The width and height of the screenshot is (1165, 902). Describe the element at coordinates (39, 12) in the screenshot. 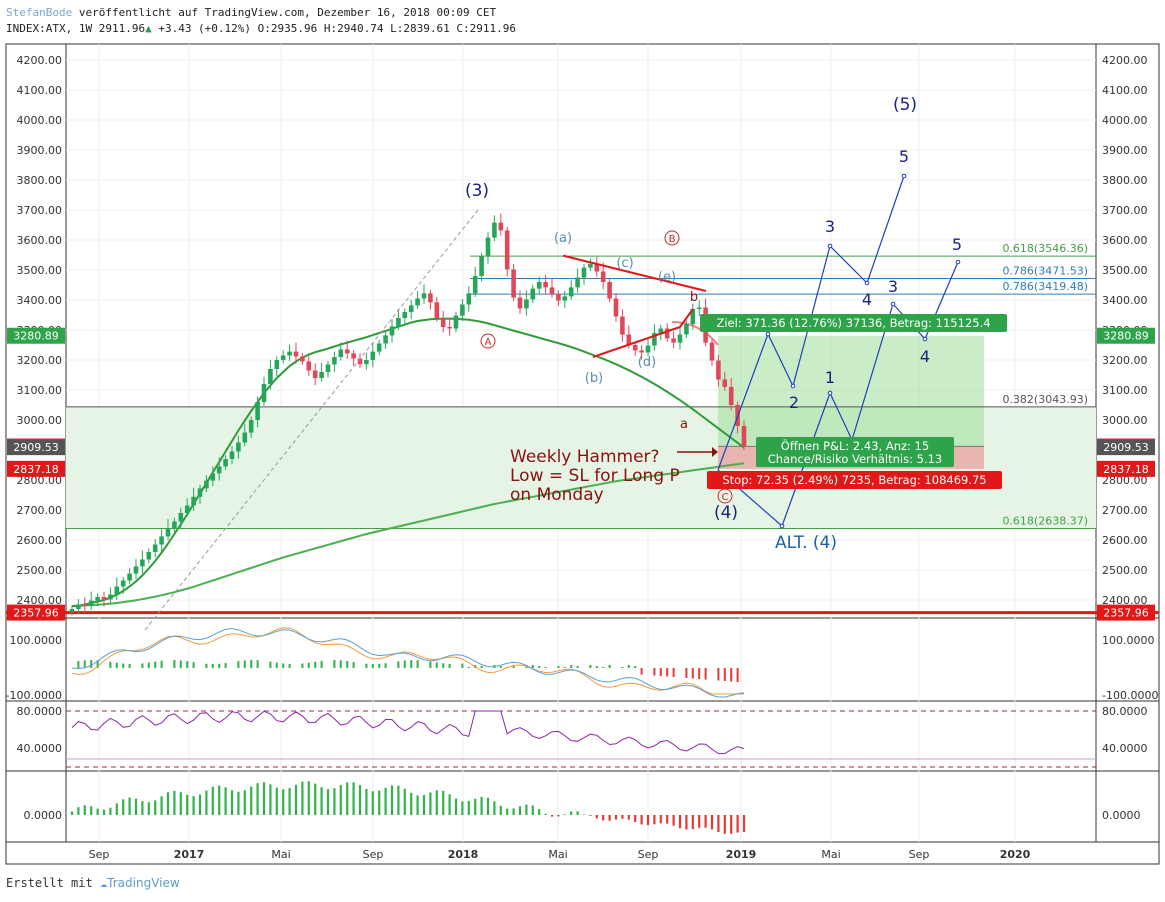

I see `author-name: StefanBode` at that location.